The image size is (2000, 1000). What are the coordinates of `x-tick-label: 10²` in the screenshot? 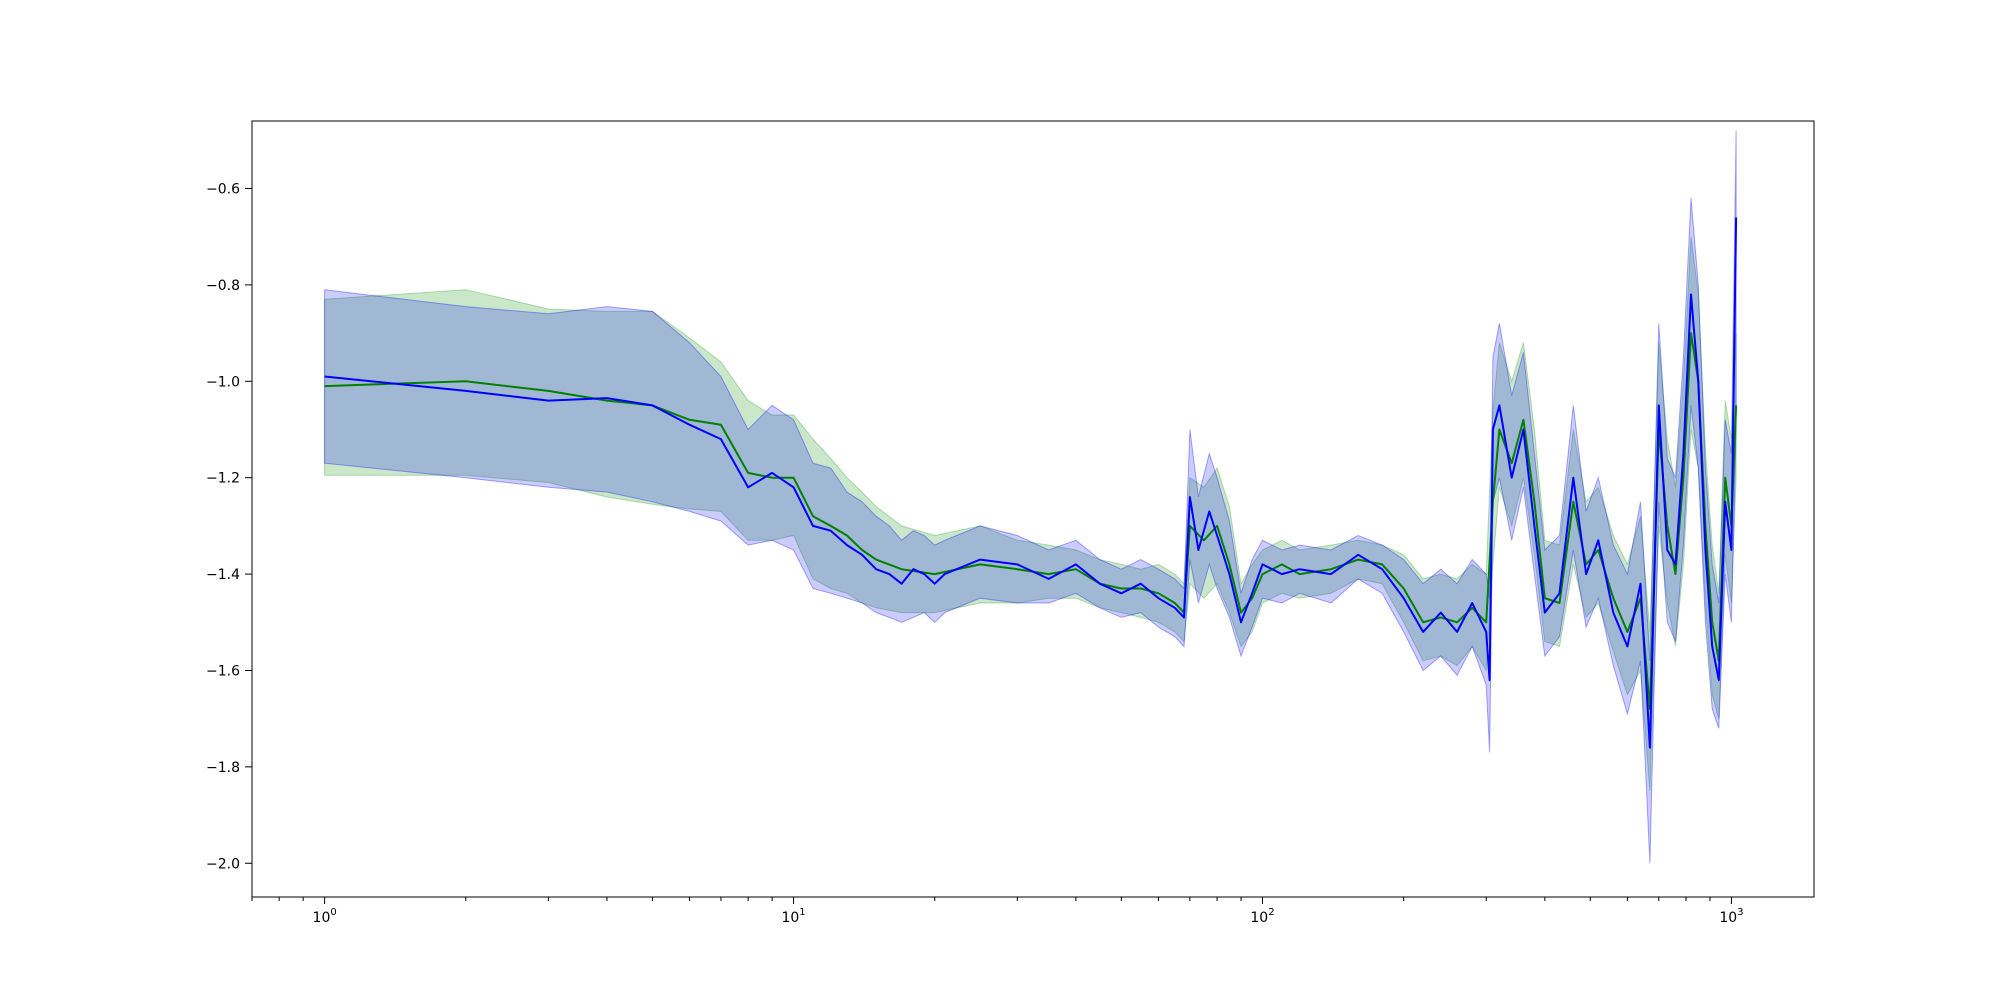 It's located at (1262, 916).